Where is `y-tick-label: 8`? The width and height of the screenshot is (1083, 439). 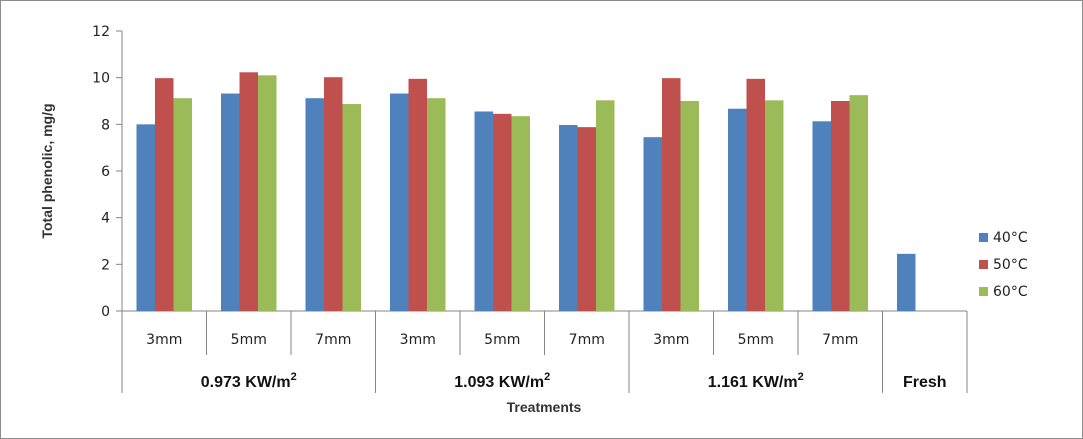
y-tick-label: 8 is located at coordinates (105, 125).